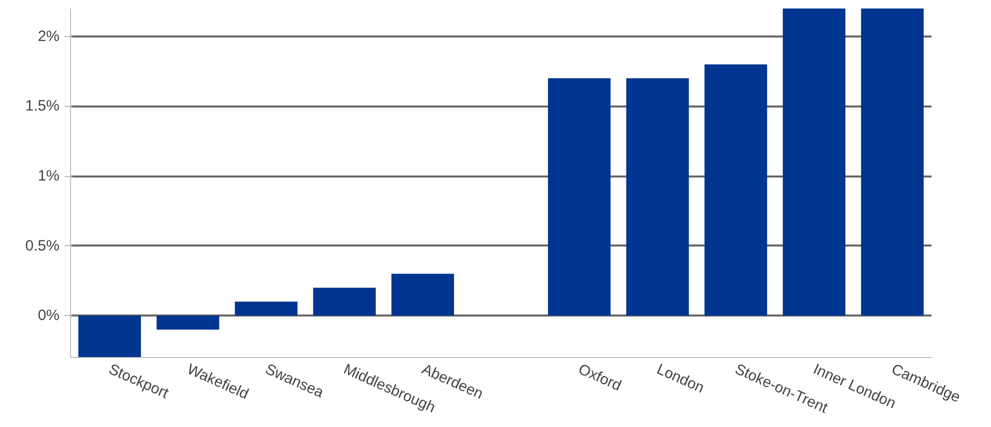 The width and height of the screenshot is (991, 427). Describe the element at coordinates (42, 245) in the screenshot. I see `y-tick-label: 0.5%` at that location.